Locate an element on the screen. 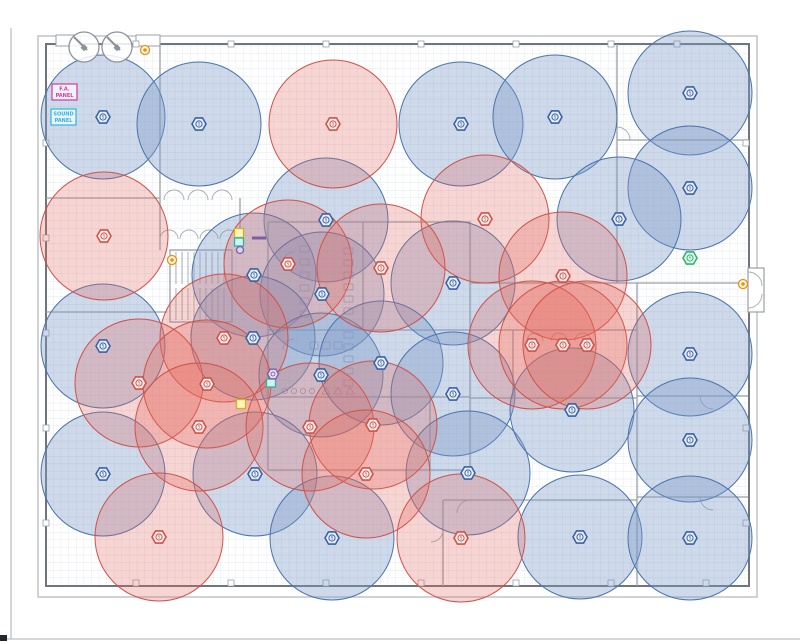 This screenshot has width=800, height=642. fixtures is located at coordinates (318, 320).